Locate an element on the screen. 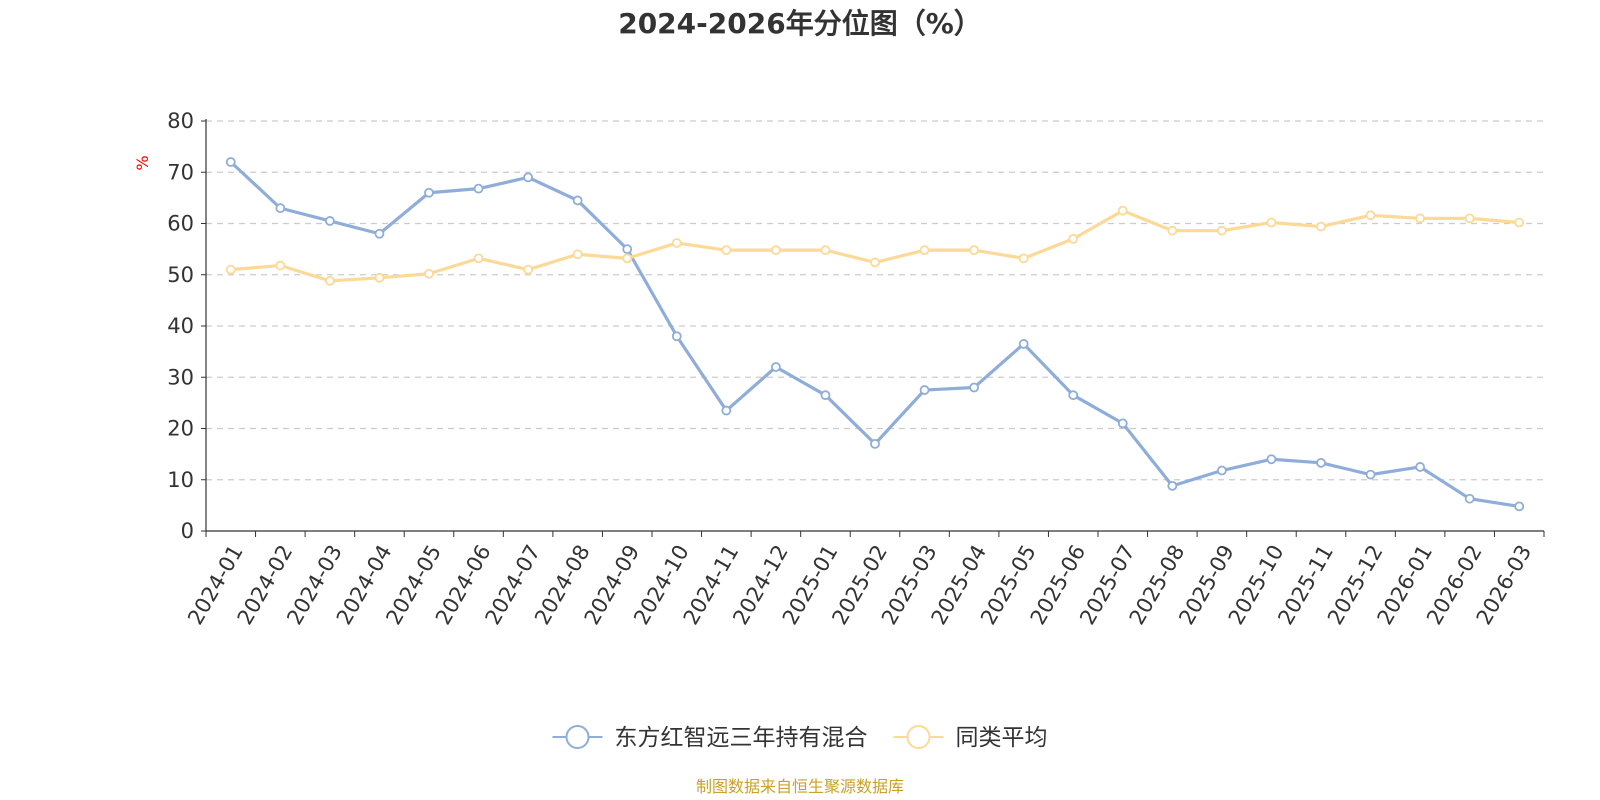  source-note: 制图数据来自恒生聚源数据库 is located at coordinates (800, 786).